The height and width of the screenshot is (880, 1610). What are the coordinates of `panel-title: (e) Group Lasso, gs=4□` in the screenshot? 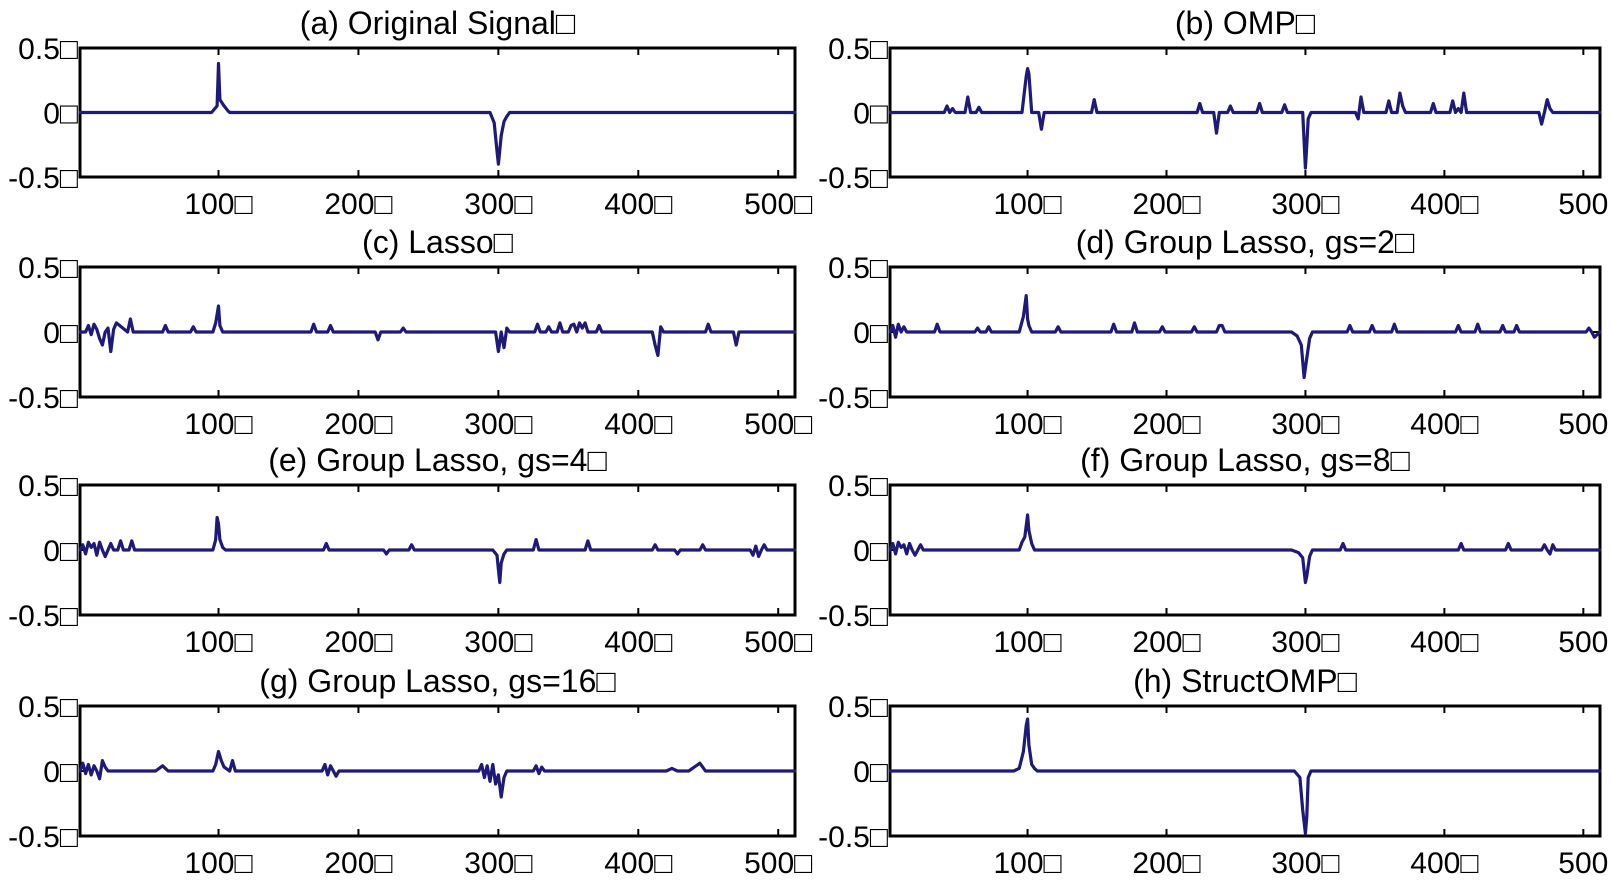 It's located at (437, 460).